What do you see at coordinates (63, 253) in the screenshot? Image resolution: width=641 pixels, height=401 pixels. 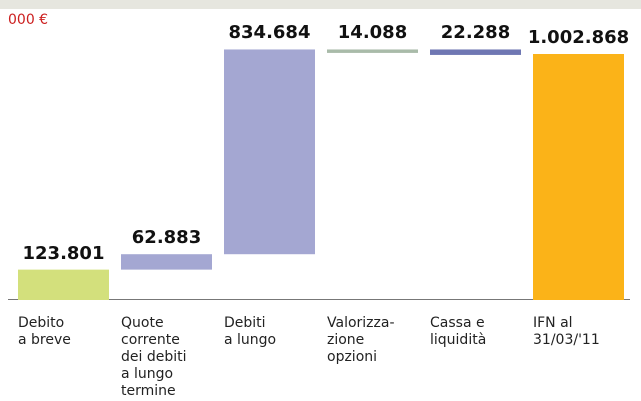 I see `value-label: 123.801` at bounding box center [63, 253].